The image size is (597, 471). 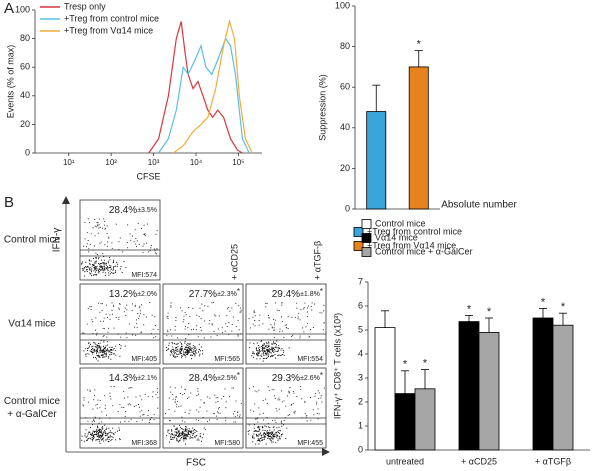 I want to click on y-tick-label: 6, so click(x=360, y=305).